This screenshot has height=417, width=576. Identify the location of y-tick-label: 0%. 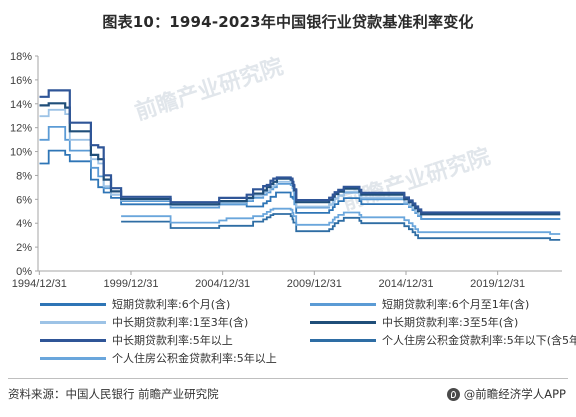
(24, 272).